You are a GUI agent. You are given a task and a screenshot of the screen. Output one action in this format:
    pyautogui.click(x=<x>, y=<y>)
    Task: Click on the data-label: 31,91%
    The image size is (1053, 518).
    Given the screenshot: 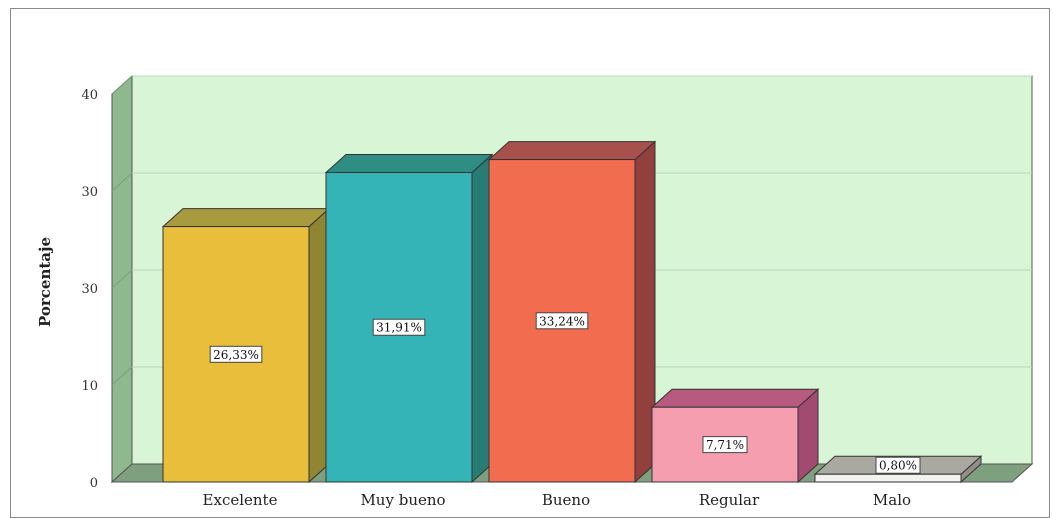 What is the action you would take?
    pyautogui.click(x=399, y=328)
    